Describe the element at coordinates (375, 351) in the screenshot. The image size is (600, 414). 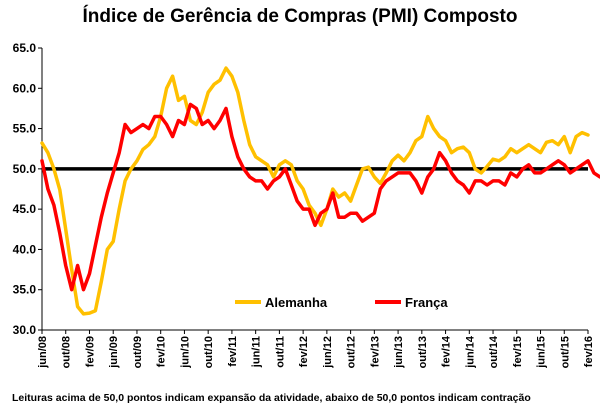
I see `x-tick-label: fev/13` at that location.